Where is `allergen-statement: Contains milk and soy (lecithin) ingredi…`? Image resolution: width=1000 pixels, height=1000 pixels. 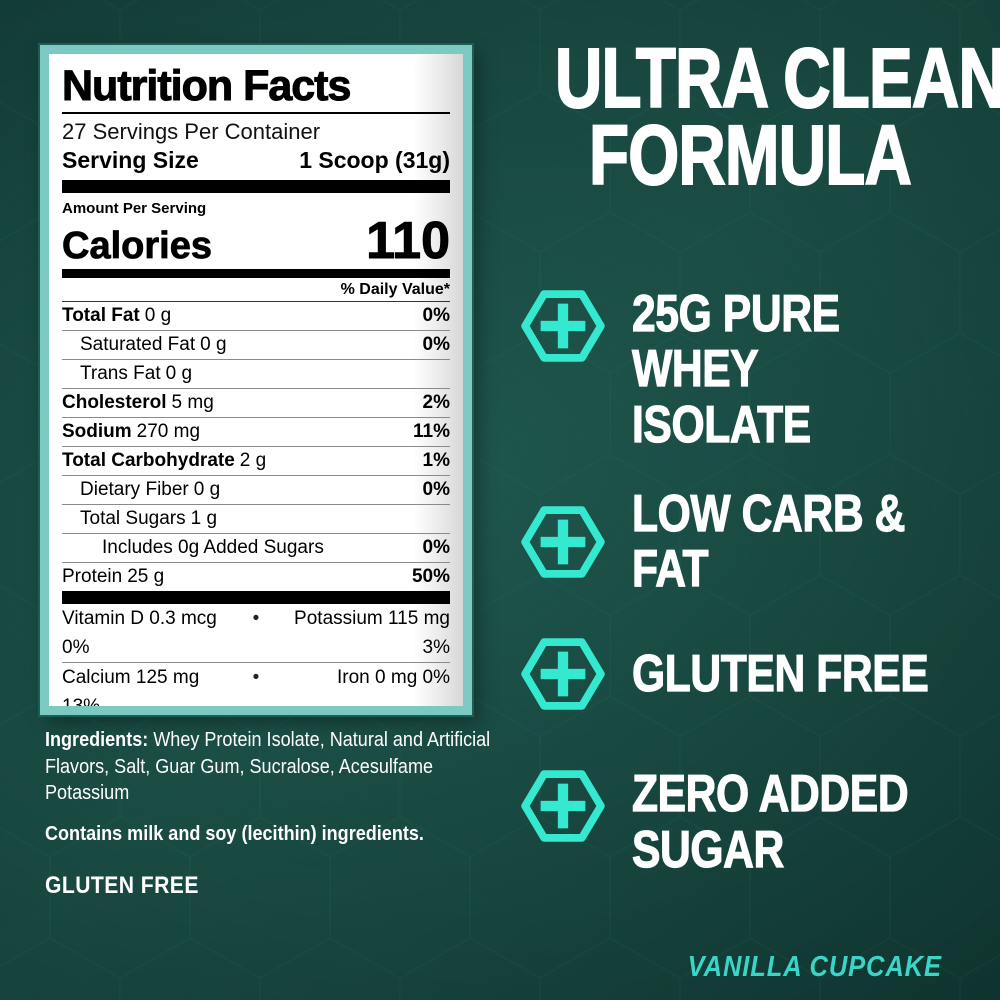 allergen-statement: Contains milk and soy (lecithin) ingredi… is located at coordinates (234, 833).